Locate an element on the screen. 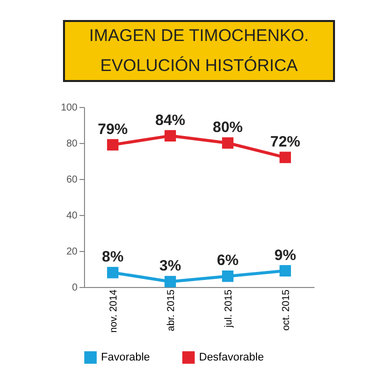  y-tick-label: 100 is located at coordinates (69, 108).